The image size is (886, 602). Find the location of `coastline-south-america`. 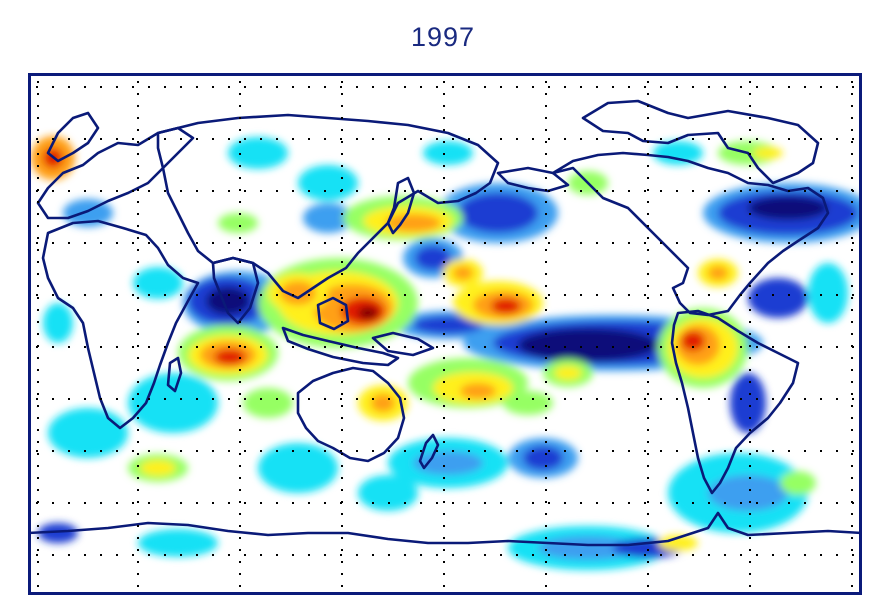

coastline-south-america is located at coordinates (735, 402).